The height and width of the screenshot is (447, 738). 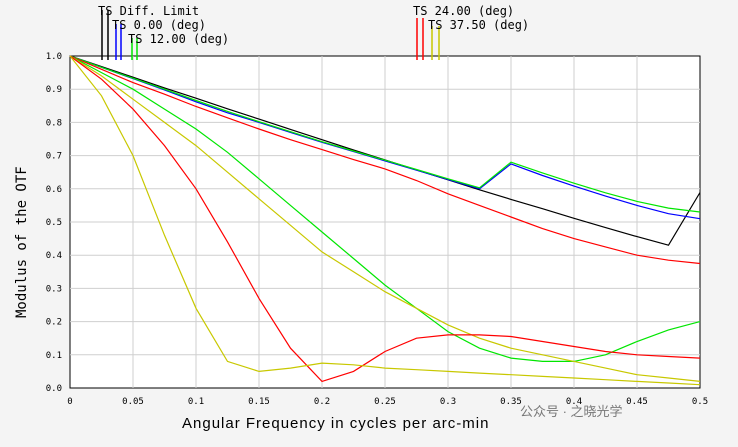 I want to click on x-tick-label: 0.45, so click(x=637, y=402).